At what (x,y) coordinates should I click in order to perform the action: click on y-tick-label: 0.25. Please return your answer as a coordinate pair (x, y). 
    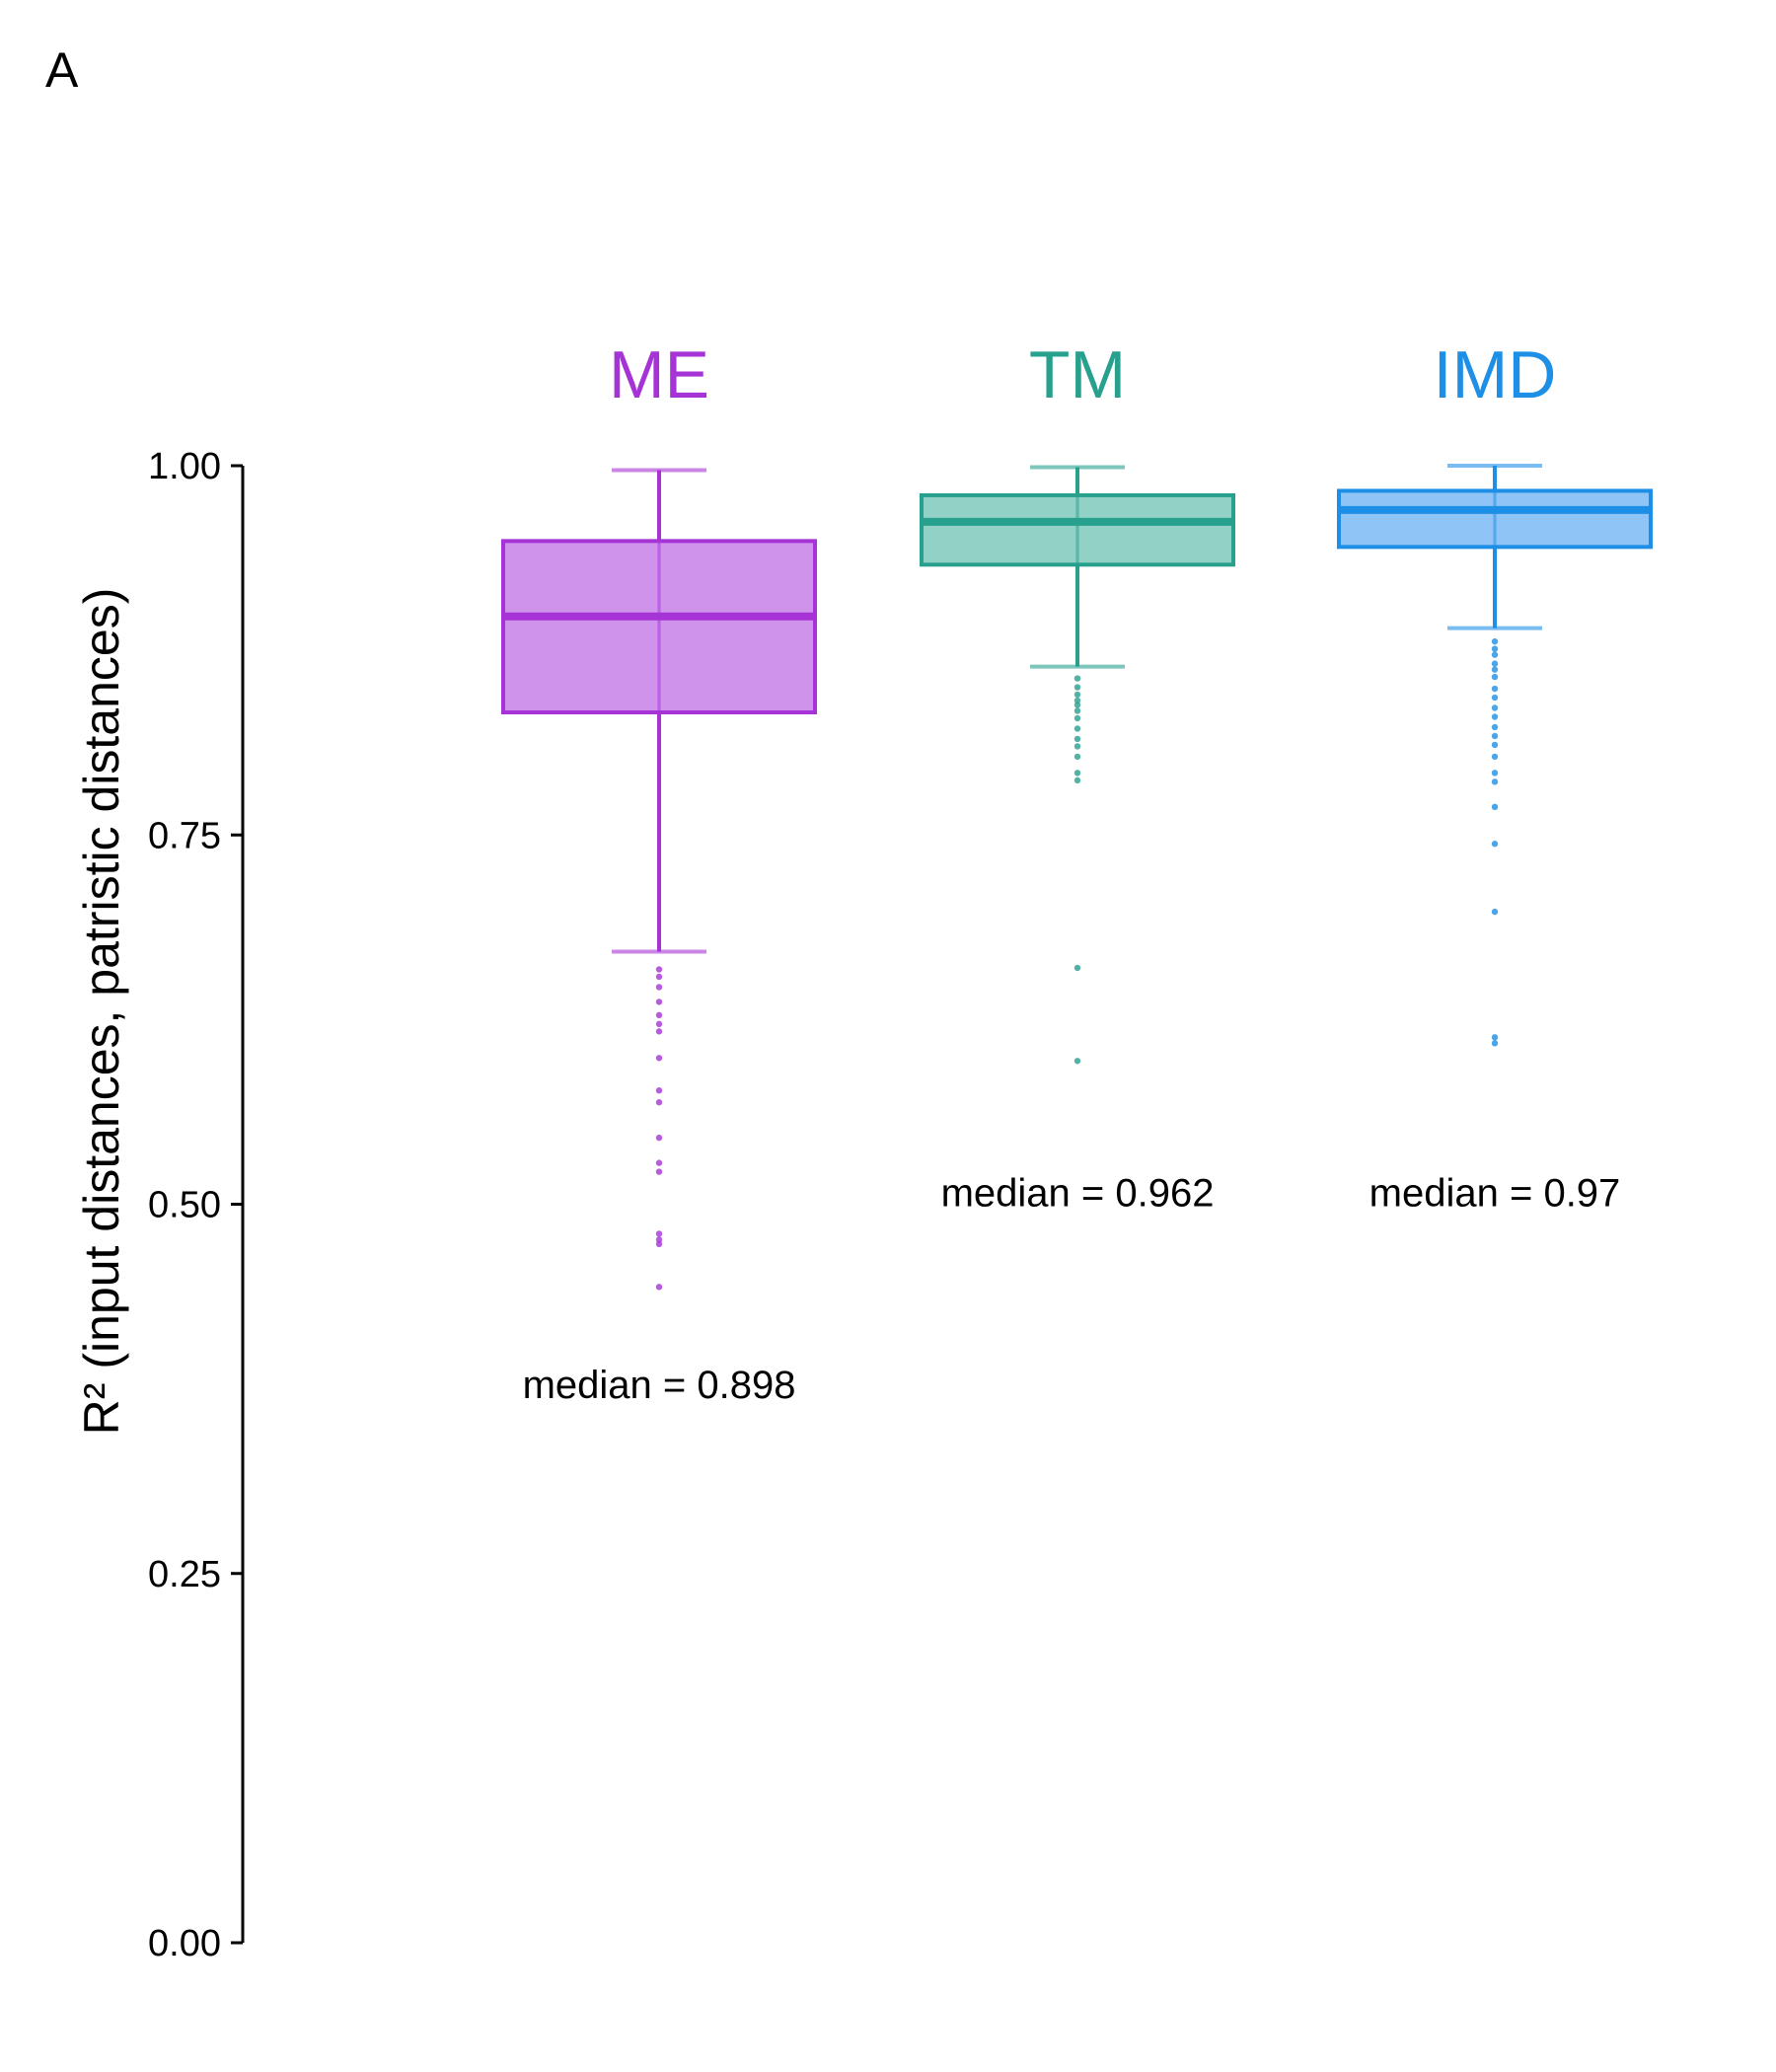
    Looking at the image, I should click on (185, 1574).